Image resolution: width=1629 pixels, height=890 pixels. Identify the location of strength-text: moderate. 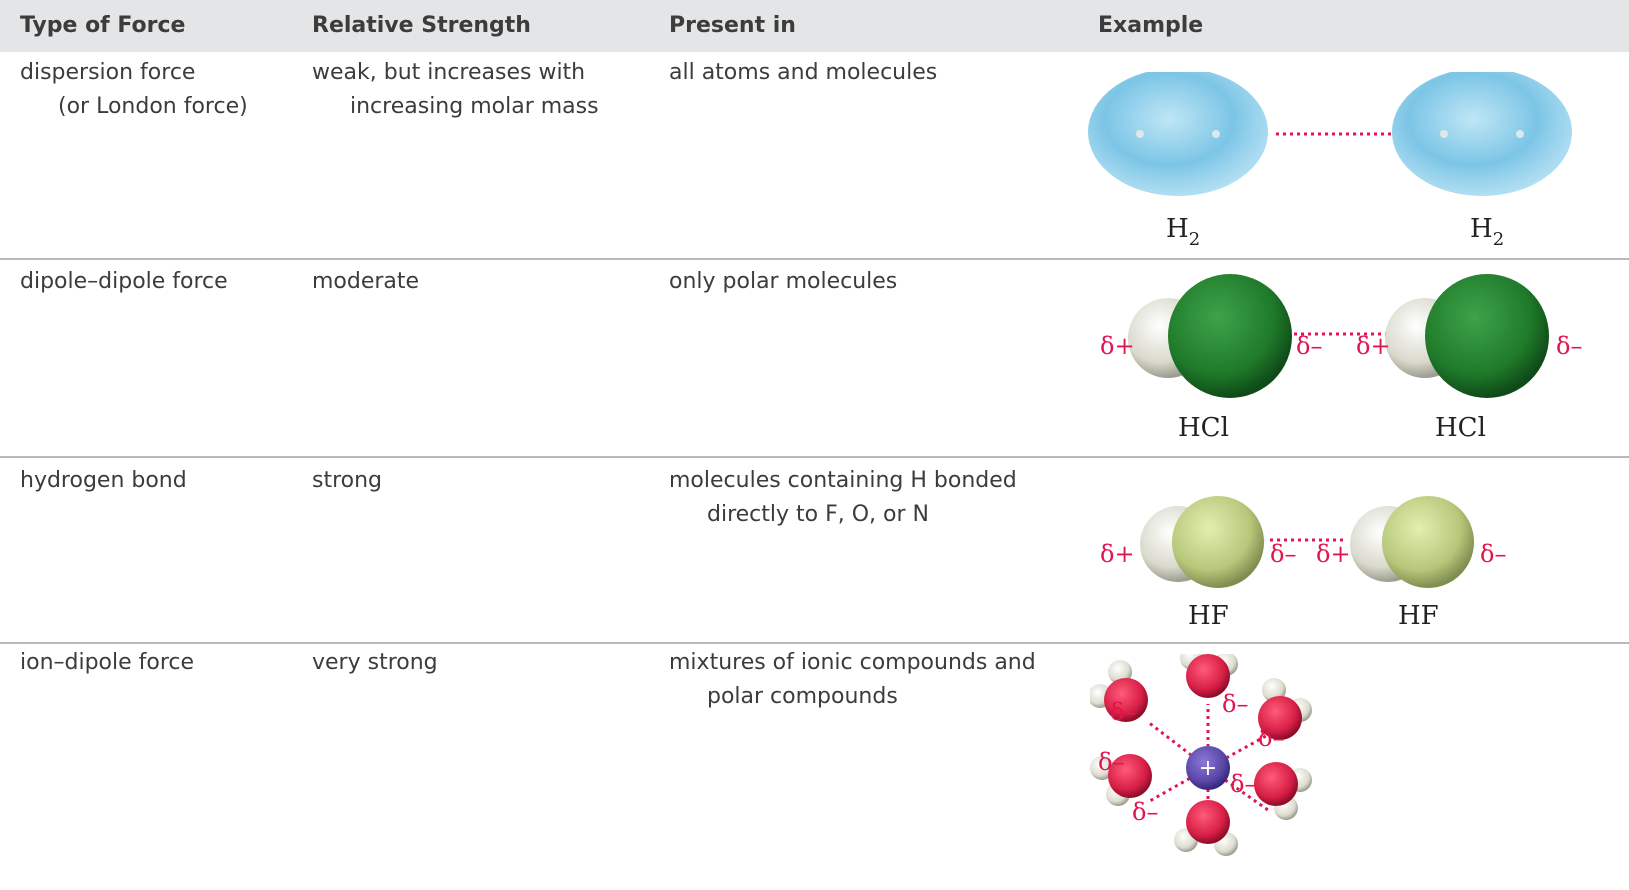
(366, 281).